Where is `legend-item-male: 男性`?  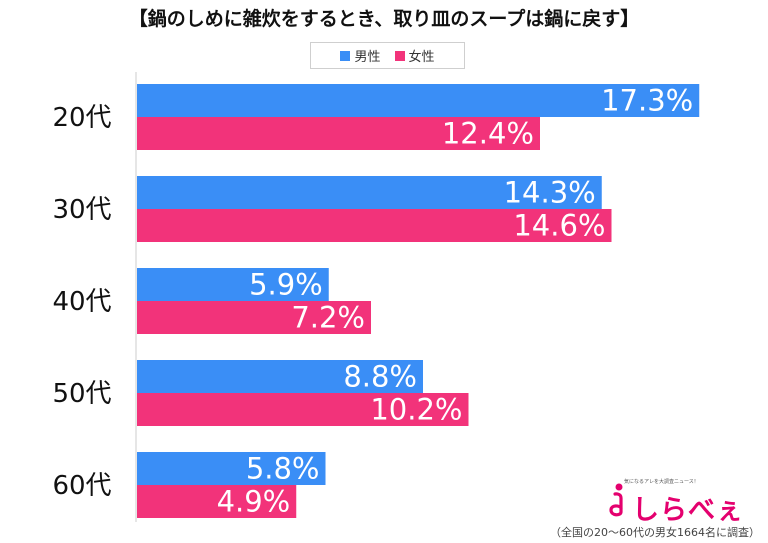 legend-item-male: 男性 is located at coordinates (360, 55).